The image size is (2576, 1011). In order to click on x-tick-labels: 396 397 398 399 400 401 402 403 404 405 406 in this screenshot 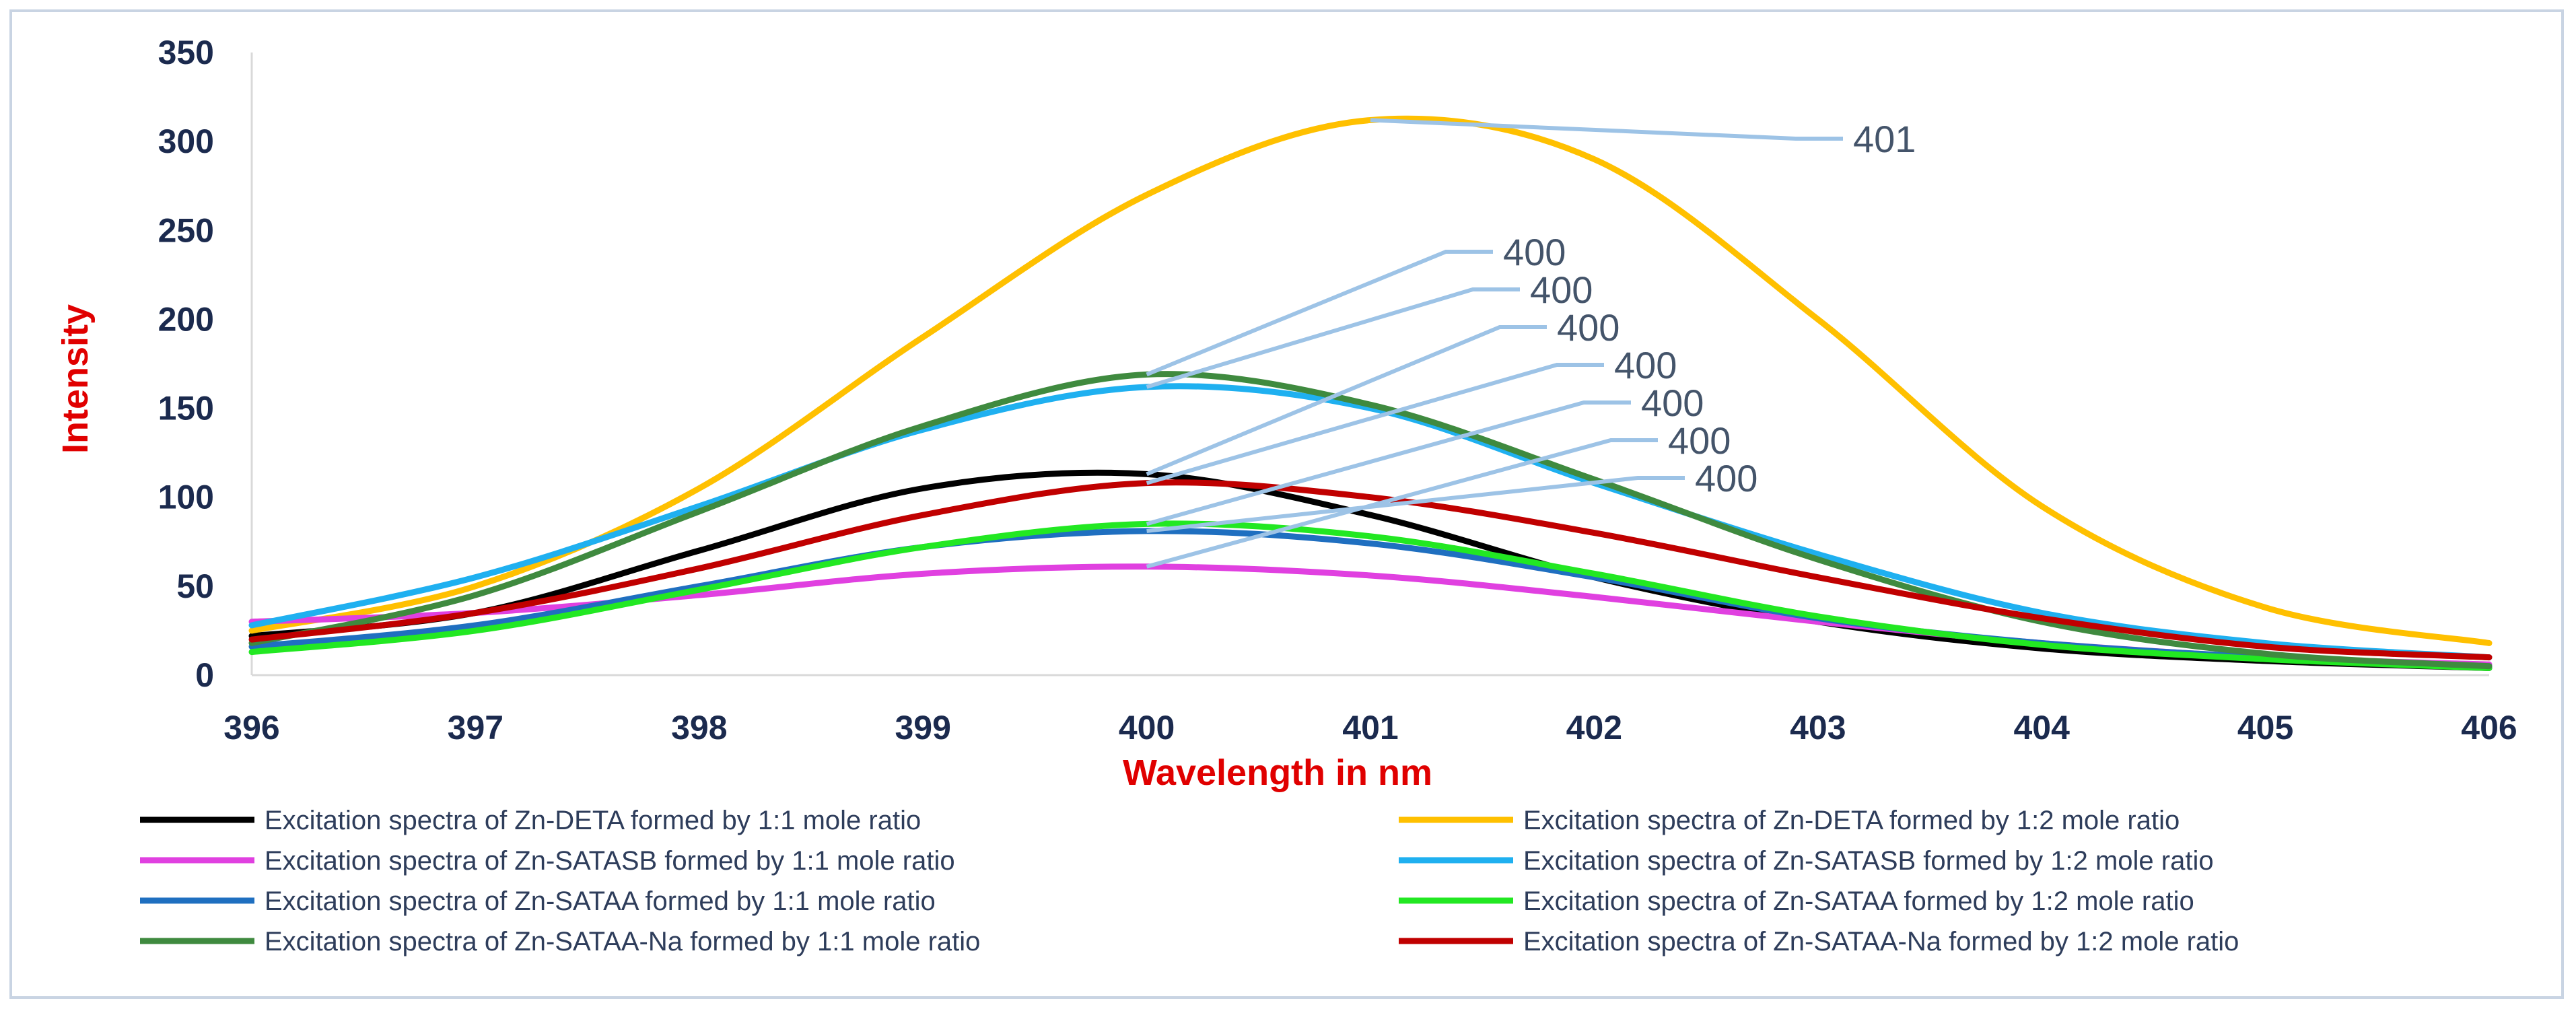, I will do `click(1370, 727)`.